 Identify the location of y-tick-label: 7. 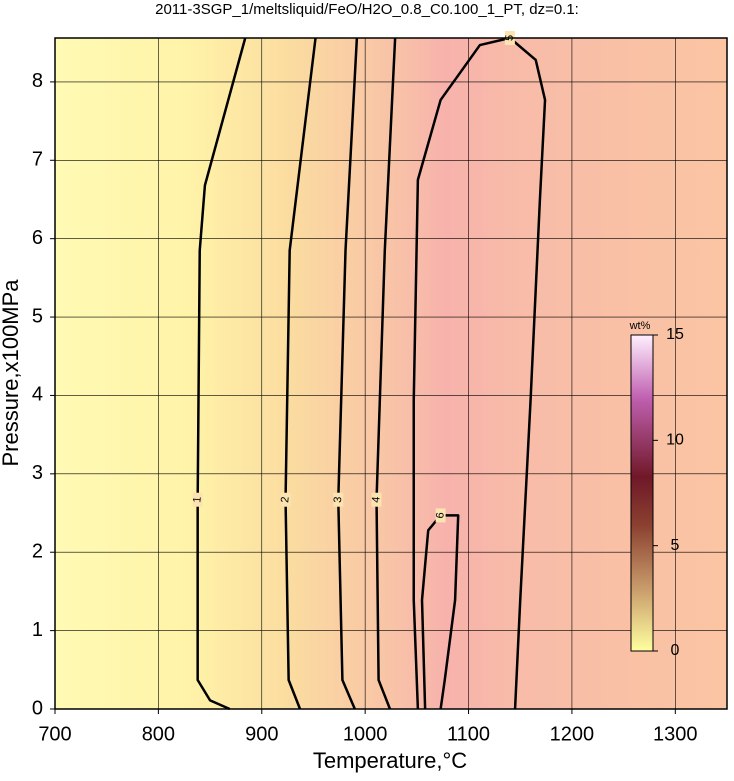
(37, 160).